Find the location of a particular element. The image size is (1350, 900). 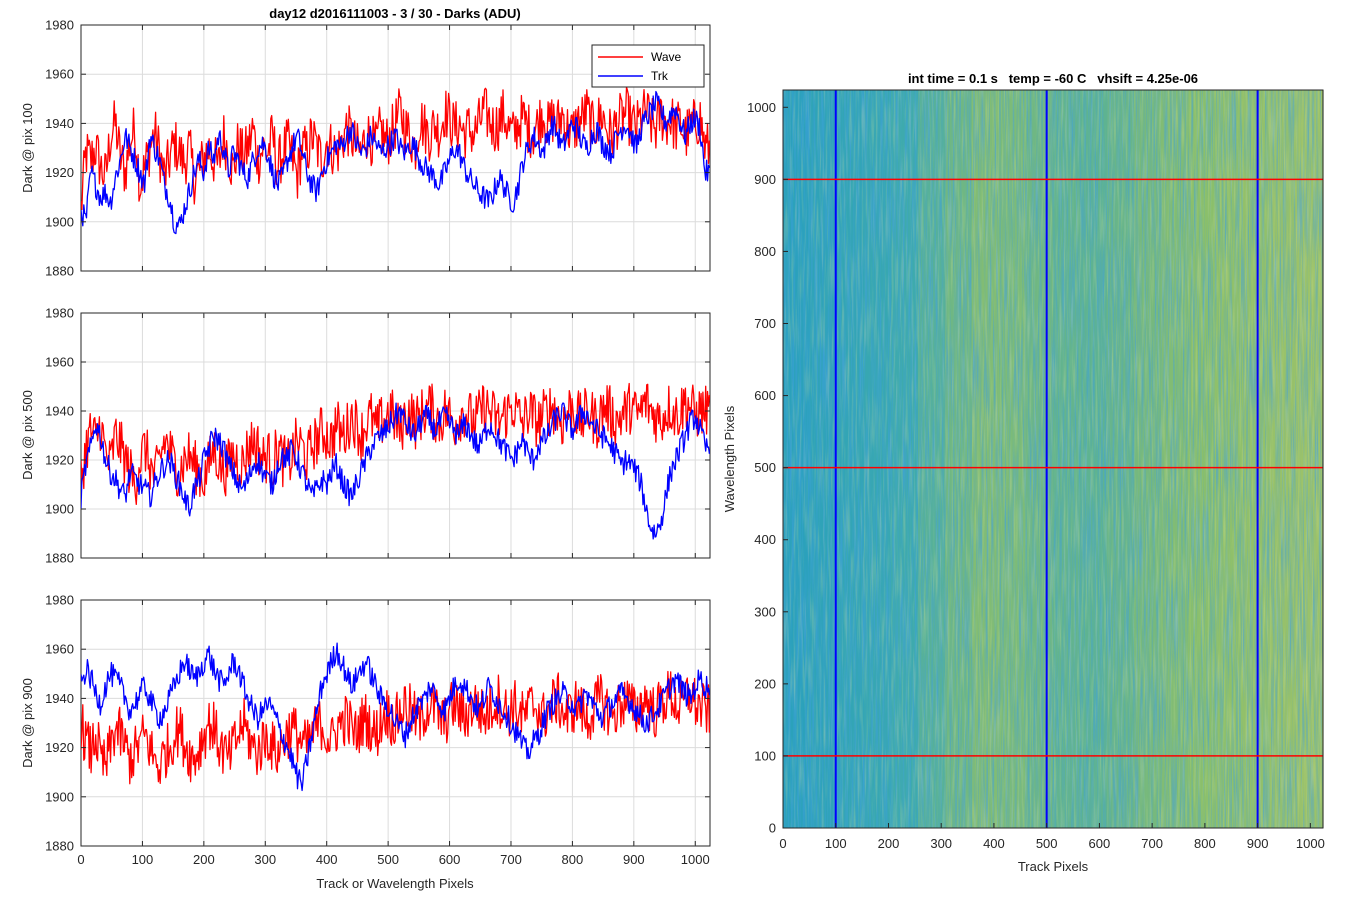

legend-box is located at coordinates (648, 66).